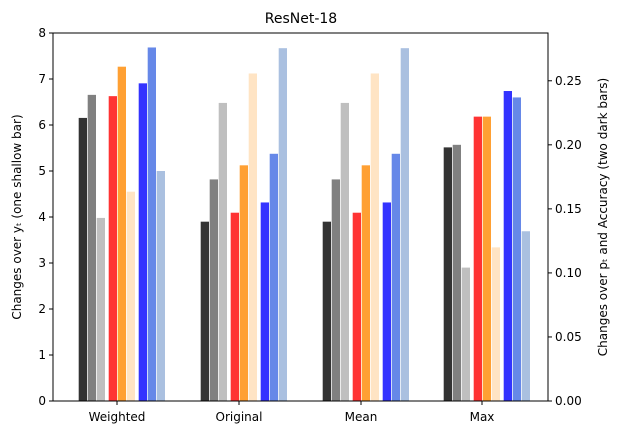 Image resolution: width=622 pixels, height=435 pixels. Describe the element at coordinates (42, 171) in the screenshot. I see `left-tick-label: 5` at that location.